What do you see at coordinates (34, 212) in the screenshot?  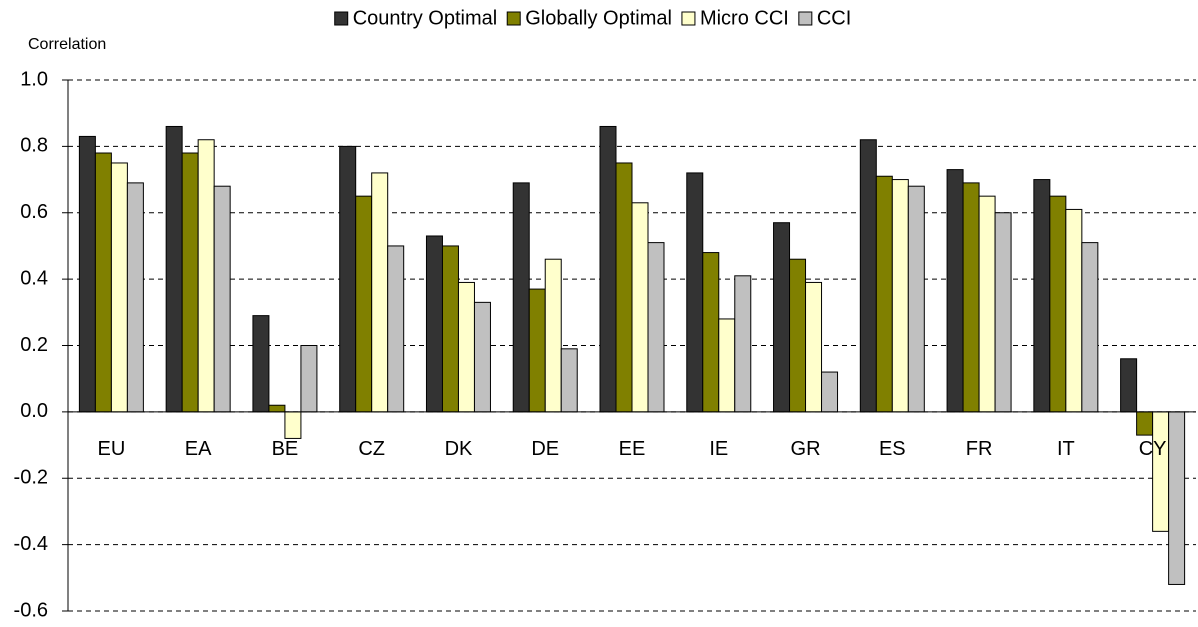 I see `y-tick-label: 0.6` at bounding box center [34, 212].